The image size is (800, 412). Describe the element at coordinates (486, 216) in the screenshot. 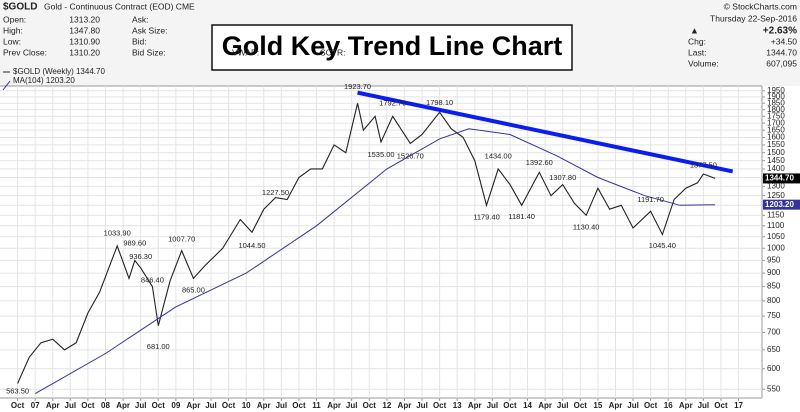

I see `price-annotation: 1179.40` at that location.